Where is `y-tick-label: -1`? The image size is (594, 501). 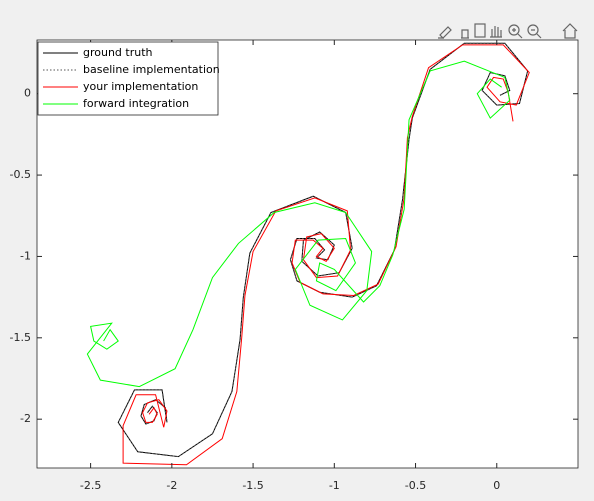 y-tick-label: -1 is located at coordinates (25, 255).